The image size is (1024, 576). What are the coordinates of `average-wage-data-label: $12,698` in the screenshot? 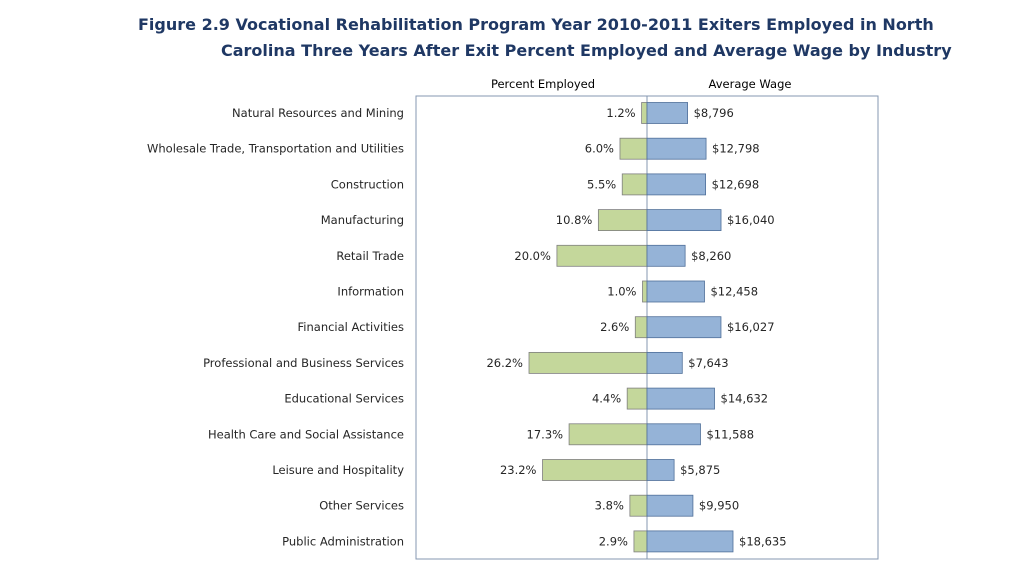 It's located at (736, 184).